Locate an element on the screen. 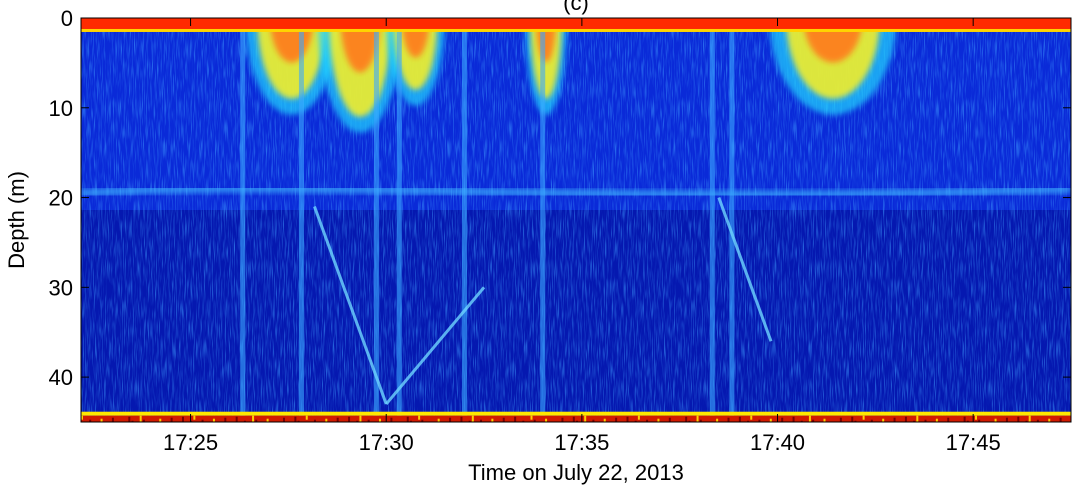 The image size is (1077, 486). seabed-echo is located at coordinates (576, 418).